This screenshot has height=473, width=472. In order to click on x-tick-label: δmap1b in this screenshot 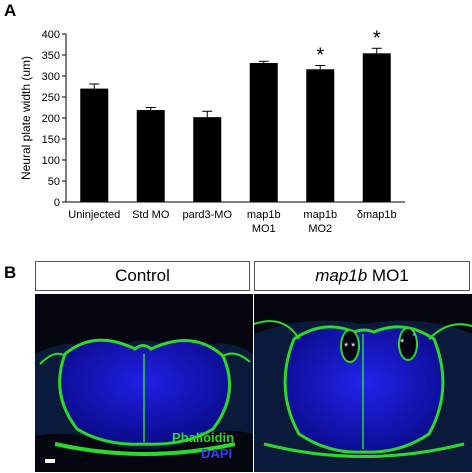, I will do `click(377, 215)`.